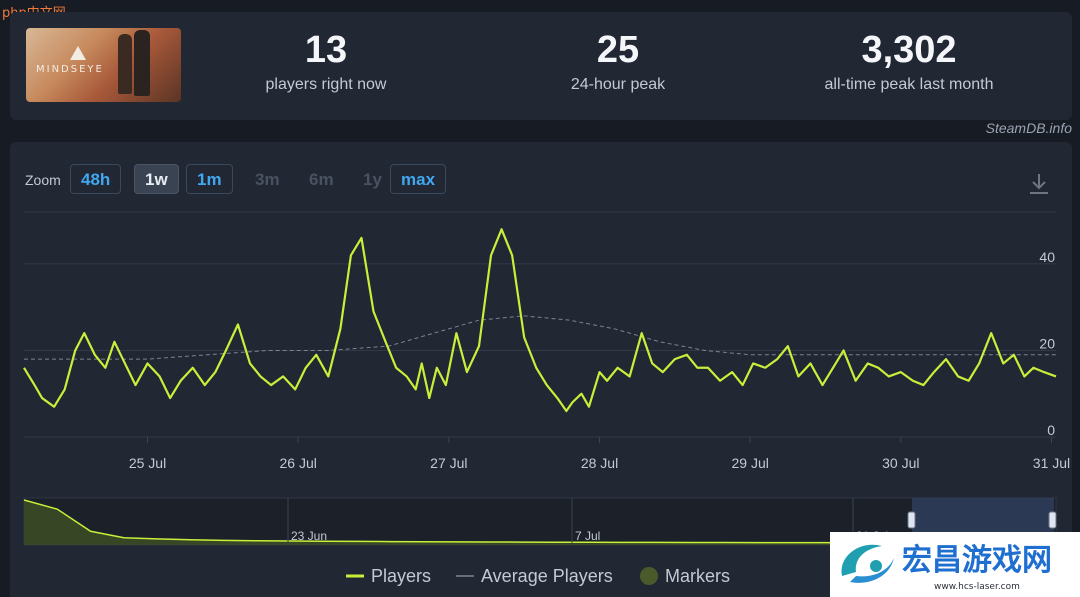  I want to click on y-tick-label: 20, so click(1047, 343).